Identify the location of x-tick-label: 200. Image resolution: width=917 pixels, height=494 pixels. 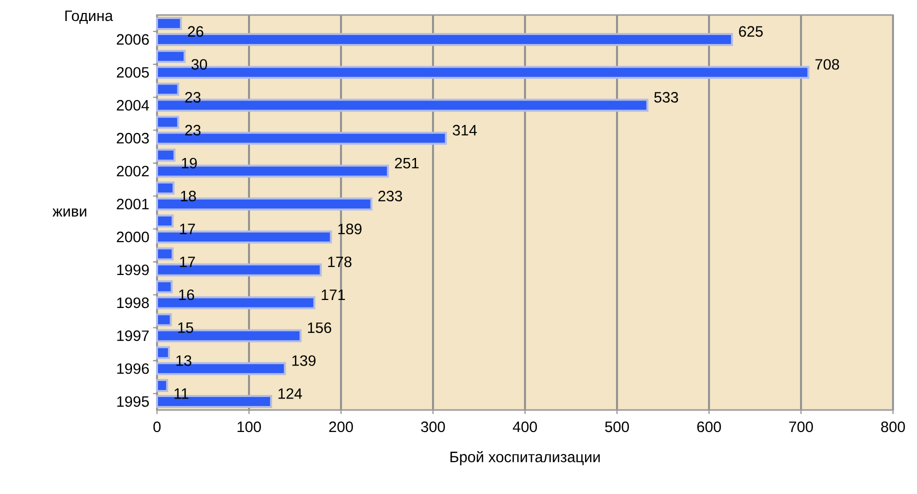
(341, 427).